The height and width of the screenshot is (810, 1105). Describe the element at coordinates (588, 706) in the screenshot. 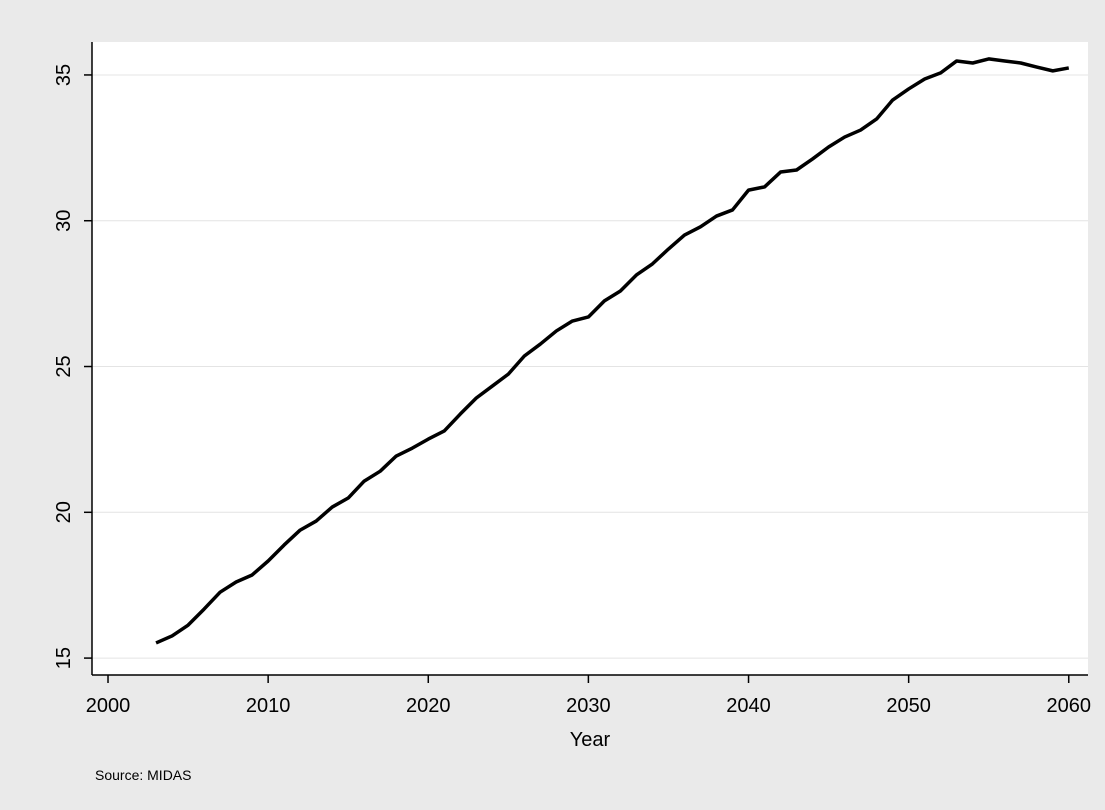

I see `x-tick-label: 2030` at that location.